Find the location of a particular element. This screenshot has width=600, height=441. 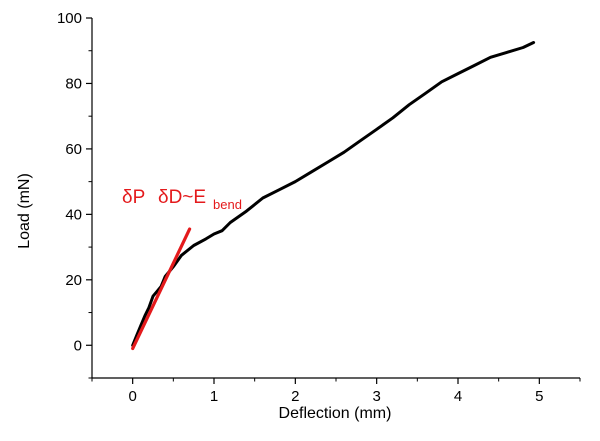

y-tick-label: 60 is located at coordinates (73, 149).